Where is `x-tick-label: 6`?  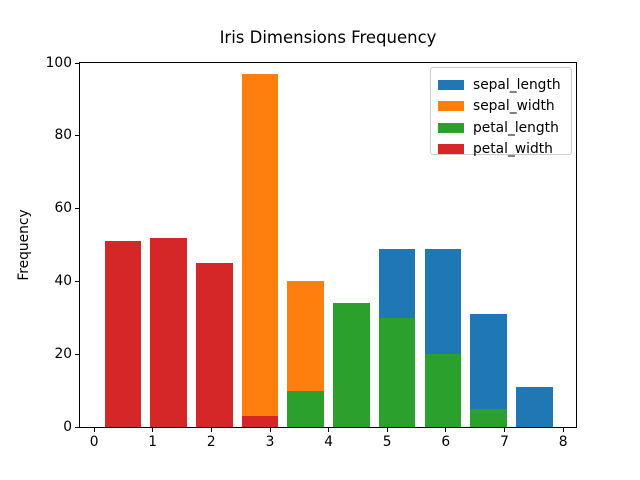
x-tick-label: 6 is located at coordinates (446, 442).